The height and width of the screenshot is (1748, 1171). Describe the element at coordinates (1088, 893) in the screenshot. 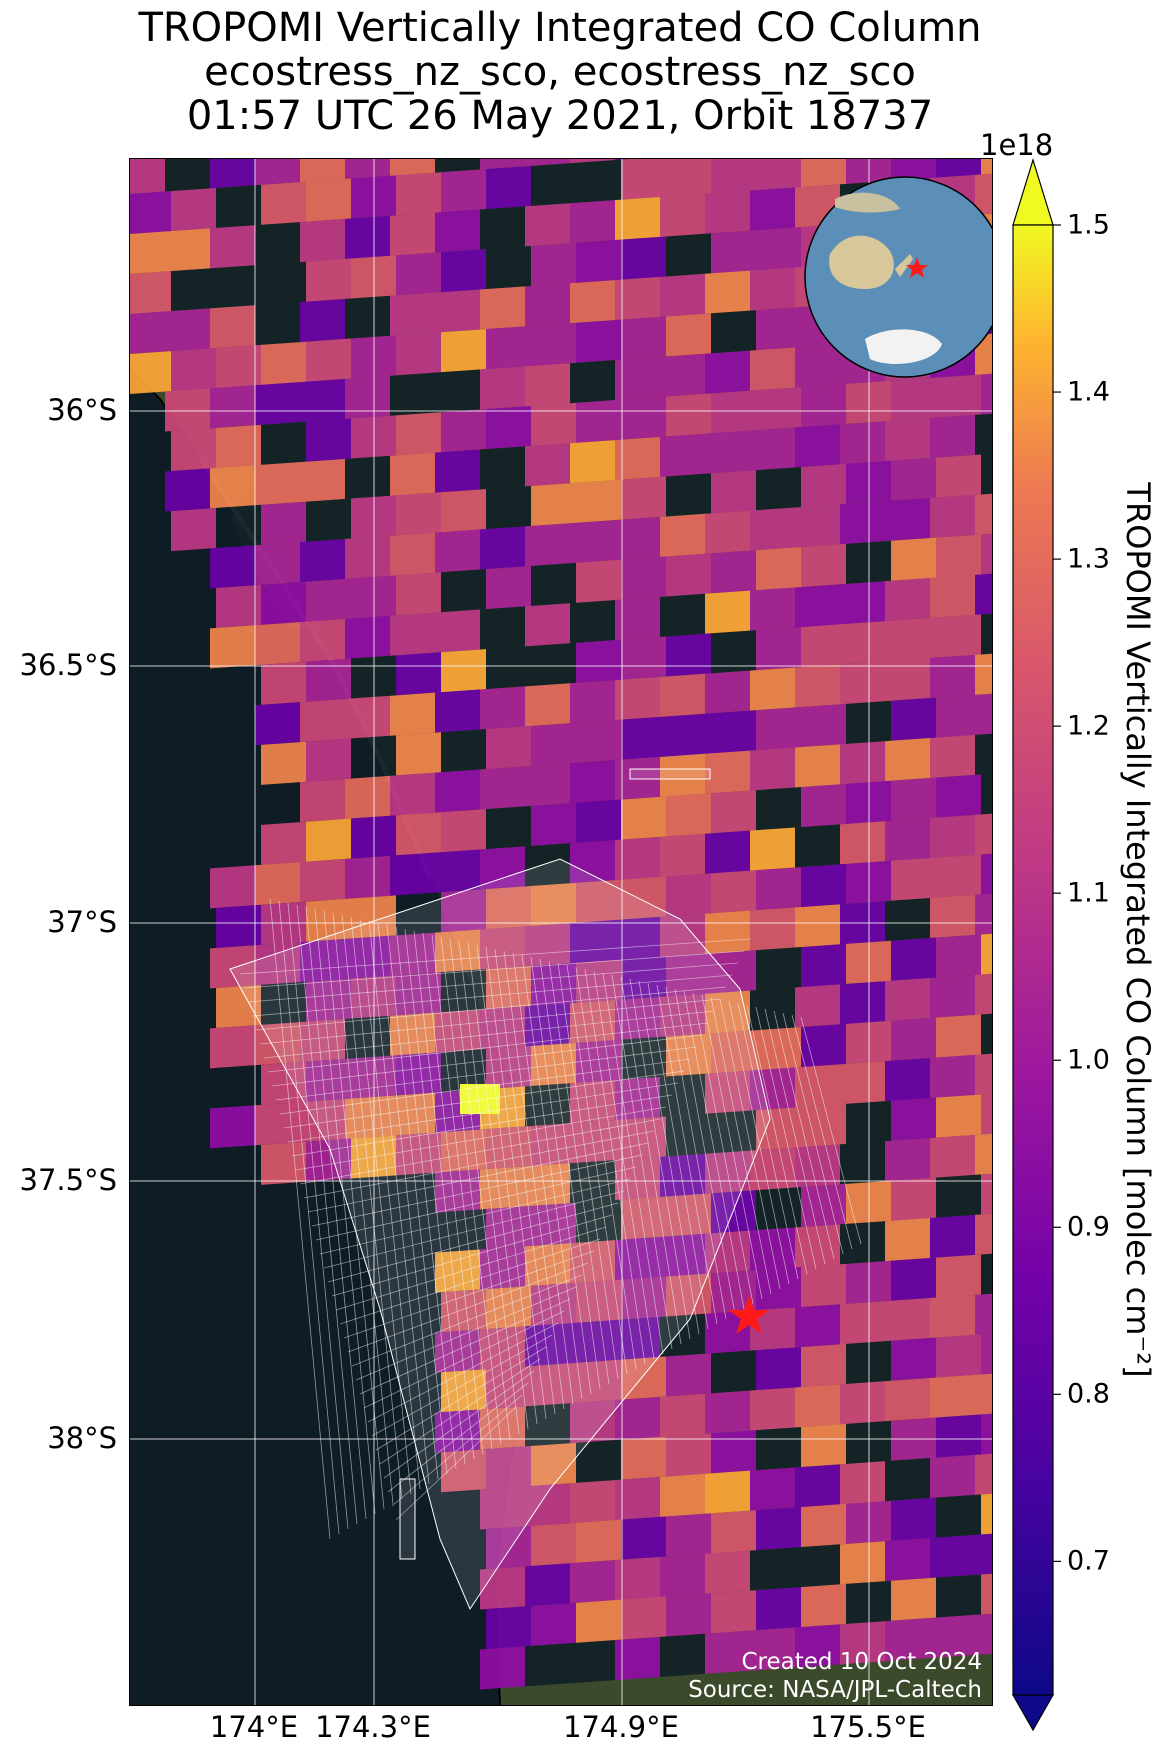

I see `colorbar-tick-label: 1.1` at that location.